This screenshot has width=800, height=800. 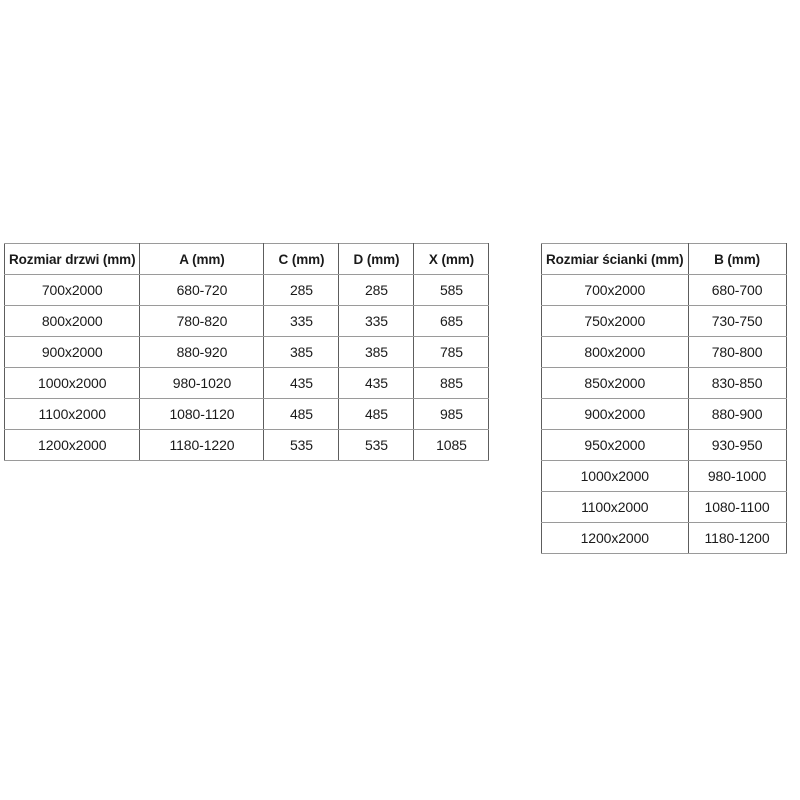 I want to click on table-row: 800x2000 780-800, so click(x=664, y=352).